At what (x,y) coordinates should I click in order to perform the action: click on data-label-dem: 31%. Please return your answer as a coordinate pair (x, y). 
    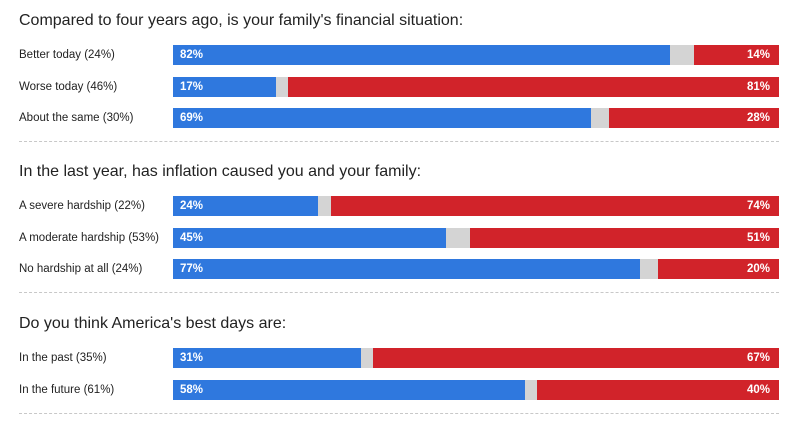
    Looking at the image, I should click on (192, 358).